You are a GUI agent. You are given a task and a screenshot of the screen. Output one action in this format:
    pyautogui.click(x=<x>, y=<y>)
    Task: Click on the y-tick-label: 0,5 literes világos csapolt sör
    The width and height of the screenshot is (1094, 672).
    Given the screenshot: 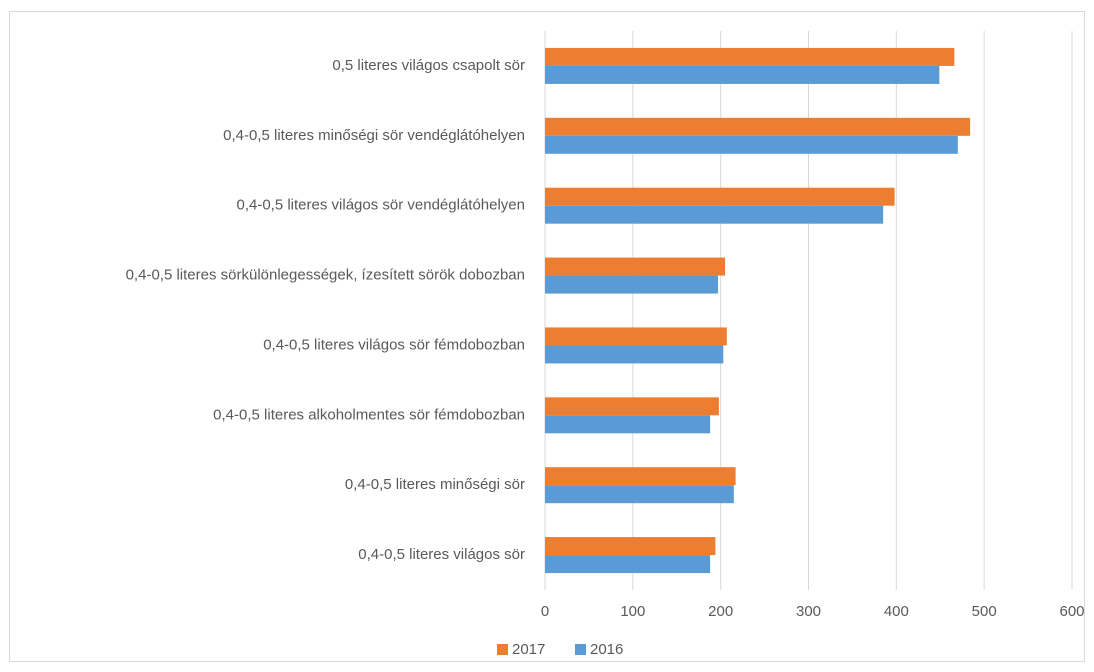 What is the action you would take?
    pyautogui.click(x=428, y=65)
    